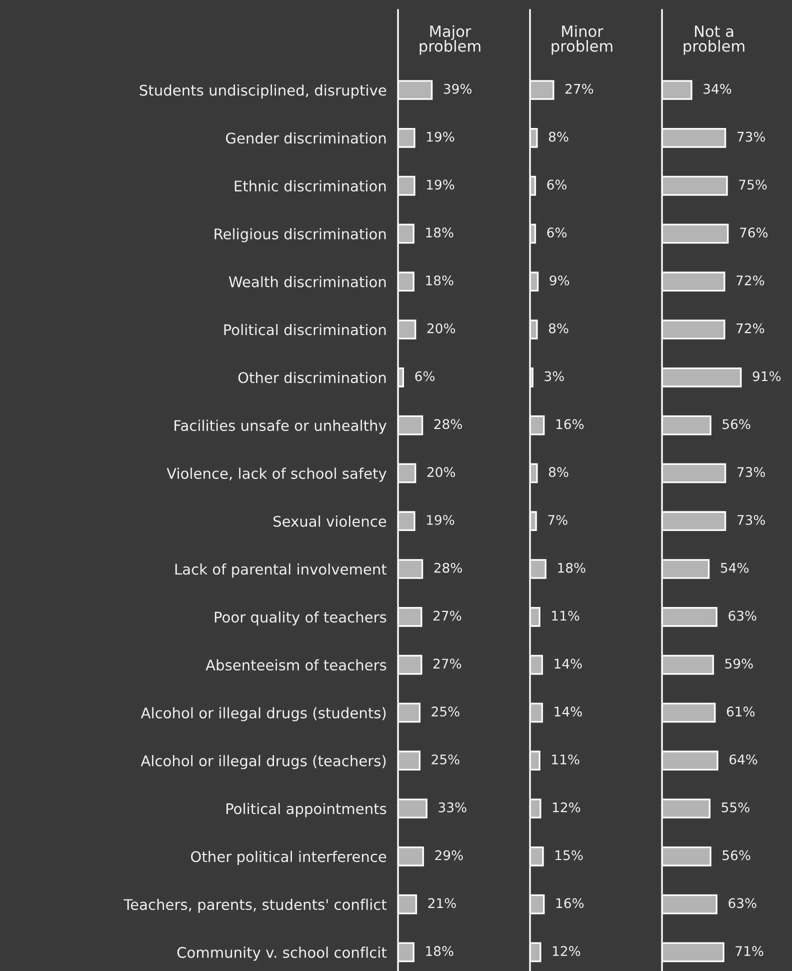 The height and width of the screenshot is (971, 792). Describe the element at coordinates (739, 663) in the screenshot. I see `data-label: 59%` at that location.